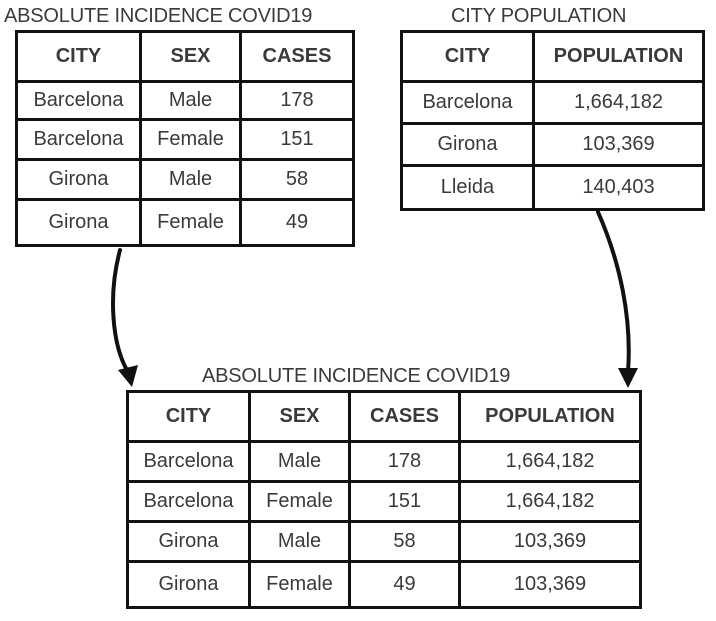  Describe the element at coordinates (128, 376) in the screenshot. I see `arrow-left-head` at that location.